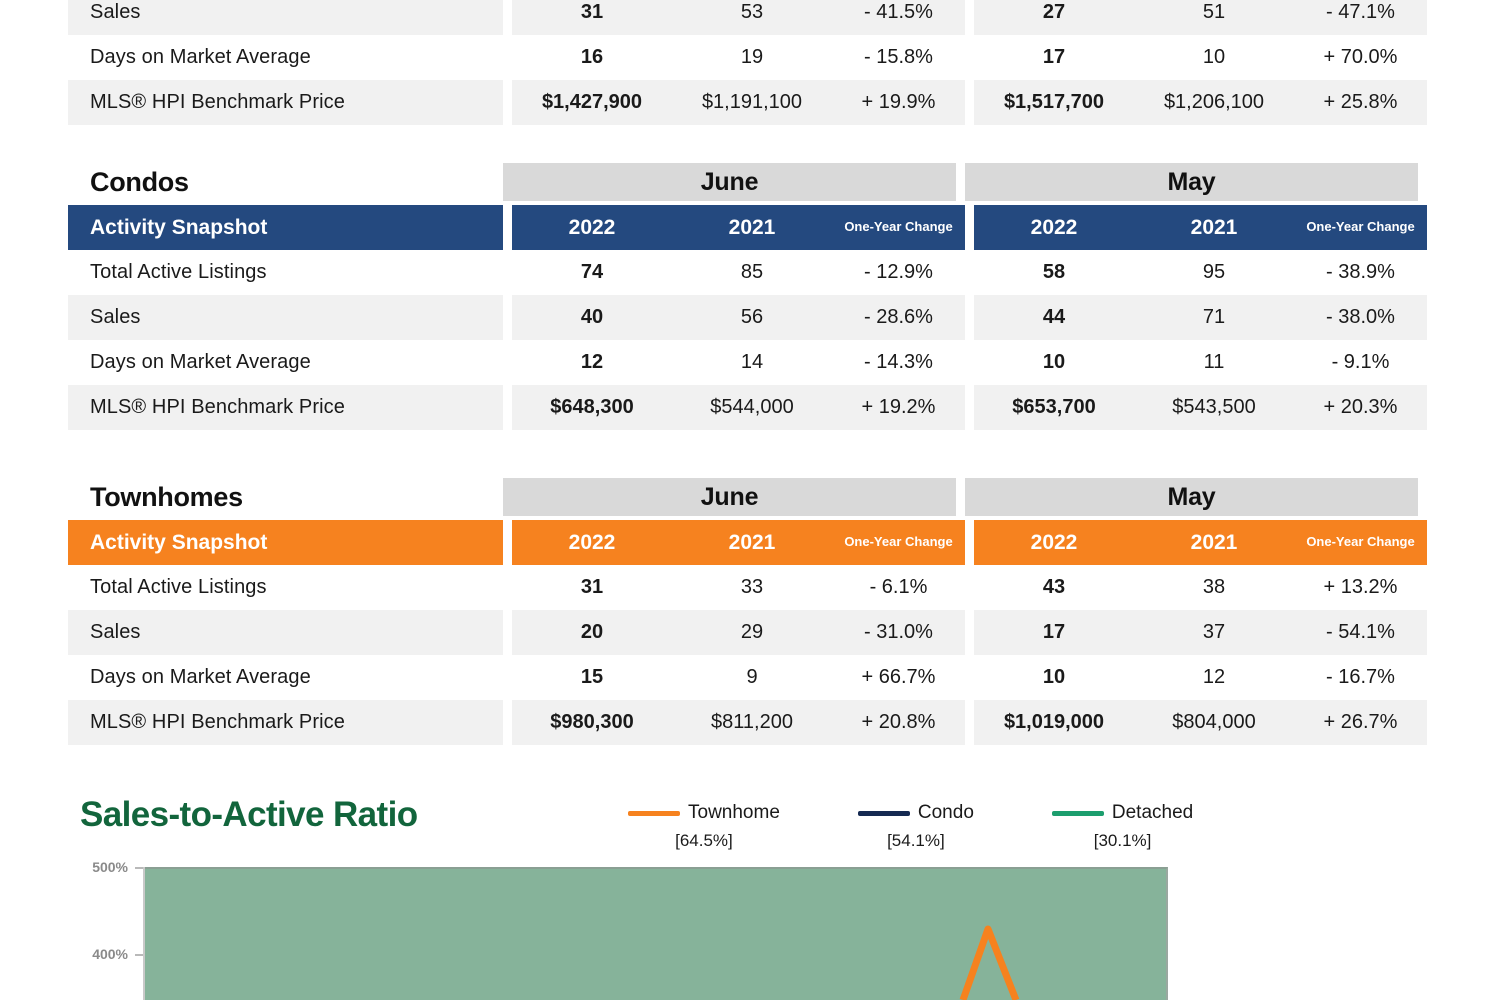 This screenshot has height=1000, width=1500. What do you see at coordinates (1054, 317) in the screenshot?
I see `cell-2022: 44` at bounding box center [1054, 317].